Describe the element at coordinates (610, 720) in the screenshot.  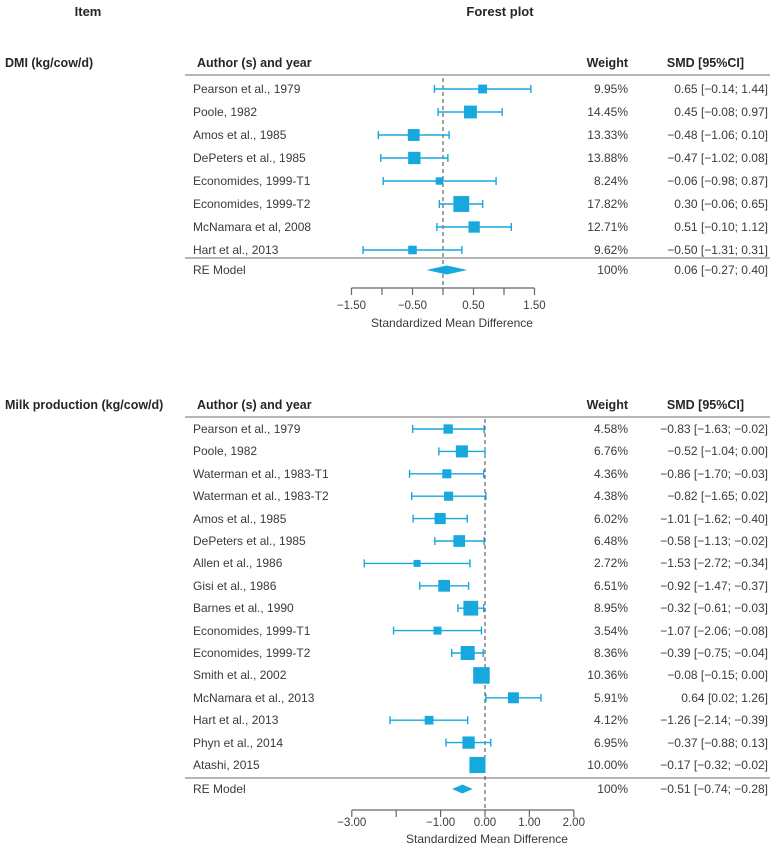
I see `study-weight: 4.12%` at that location.